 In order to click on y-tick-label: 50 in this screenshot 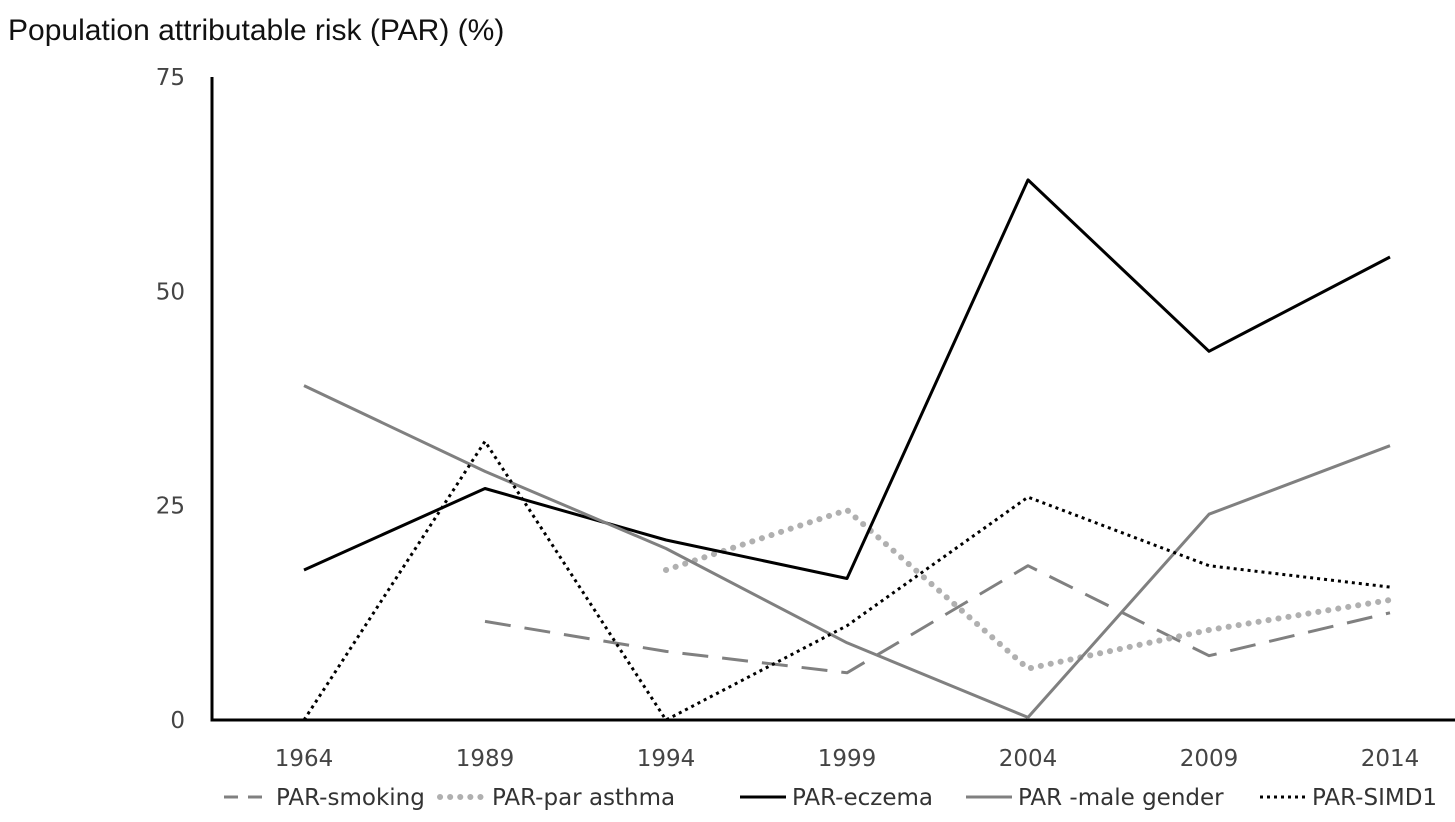, I will do `click(170, 292)`.